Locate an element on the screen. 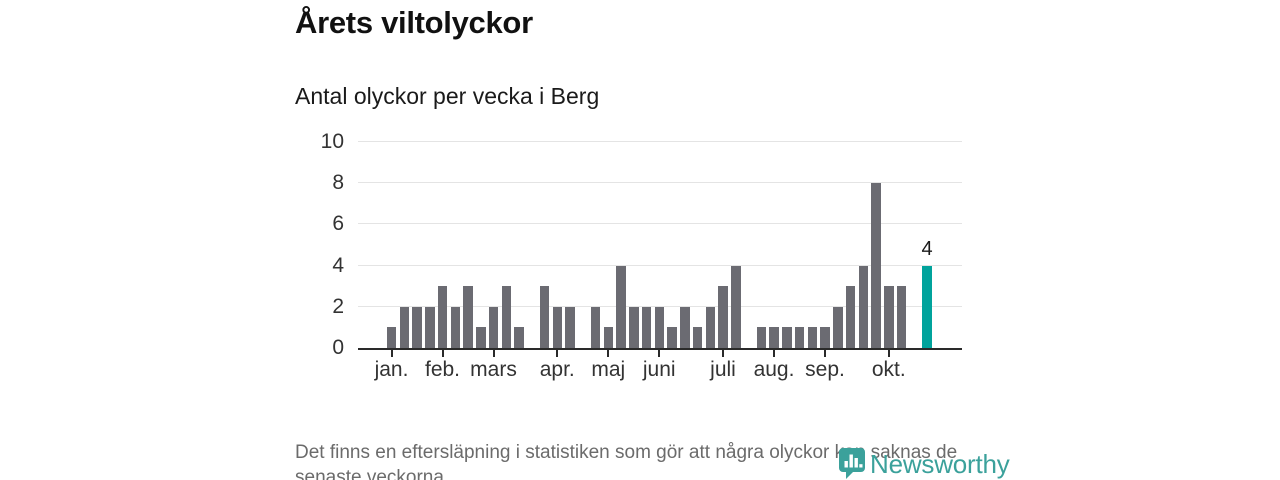 This screenshot has height=480, width=1280. month-label: aug. is located at coordinates (774, 369).